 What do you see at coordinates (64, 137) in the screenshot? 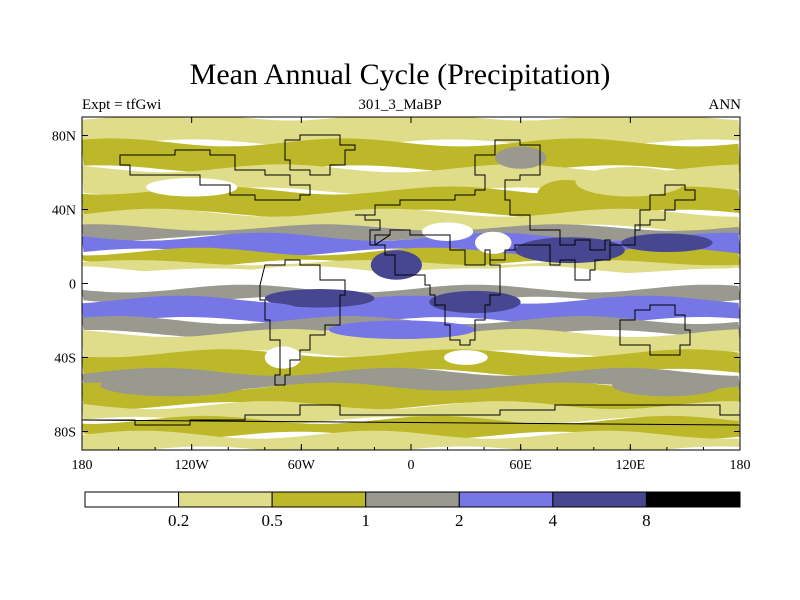
I see `y-tick-label: 80N` at bounding box center [64, 137].